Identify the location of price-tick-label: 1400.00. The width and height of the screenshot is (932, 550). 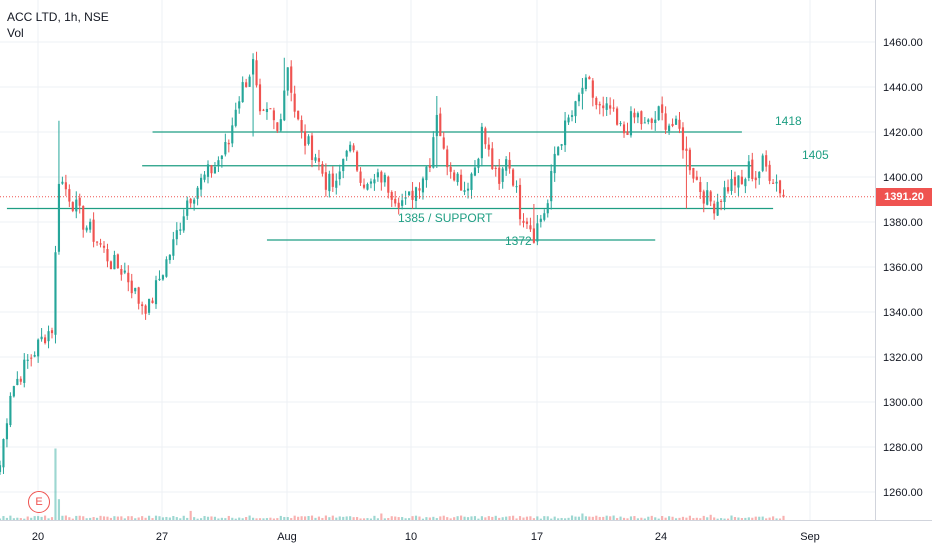
(903, 178).